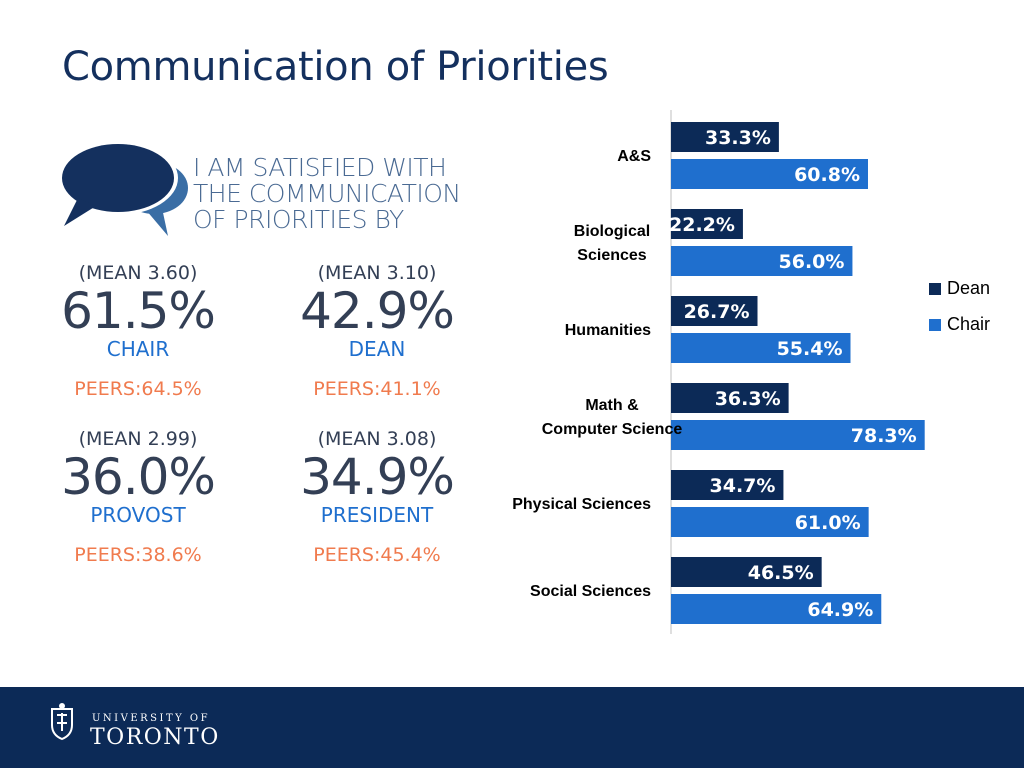 The width and height of the screenshot is (1024, 768). I want to click on stat-role: CHAIR, so click(138, 349).